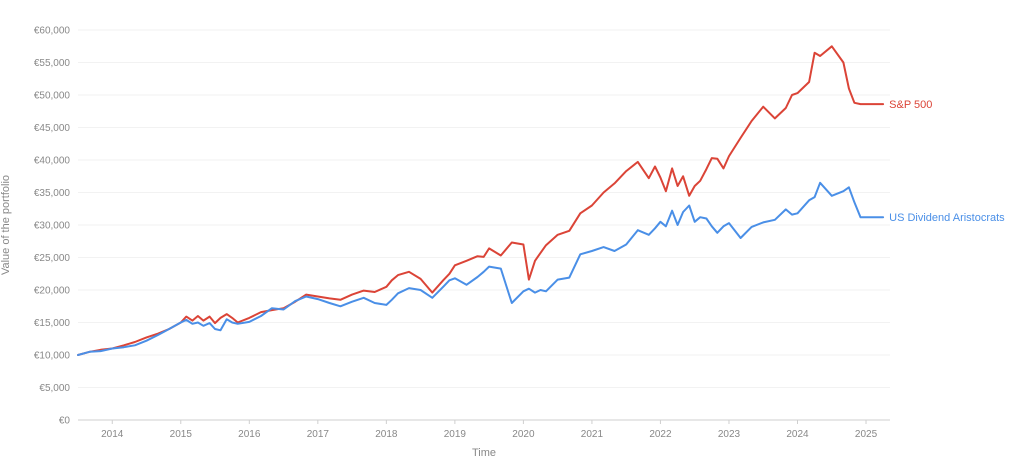 This screenshot has width=1024, height=469. I want to click on x-tick-label: 2021, so click(592, 434).